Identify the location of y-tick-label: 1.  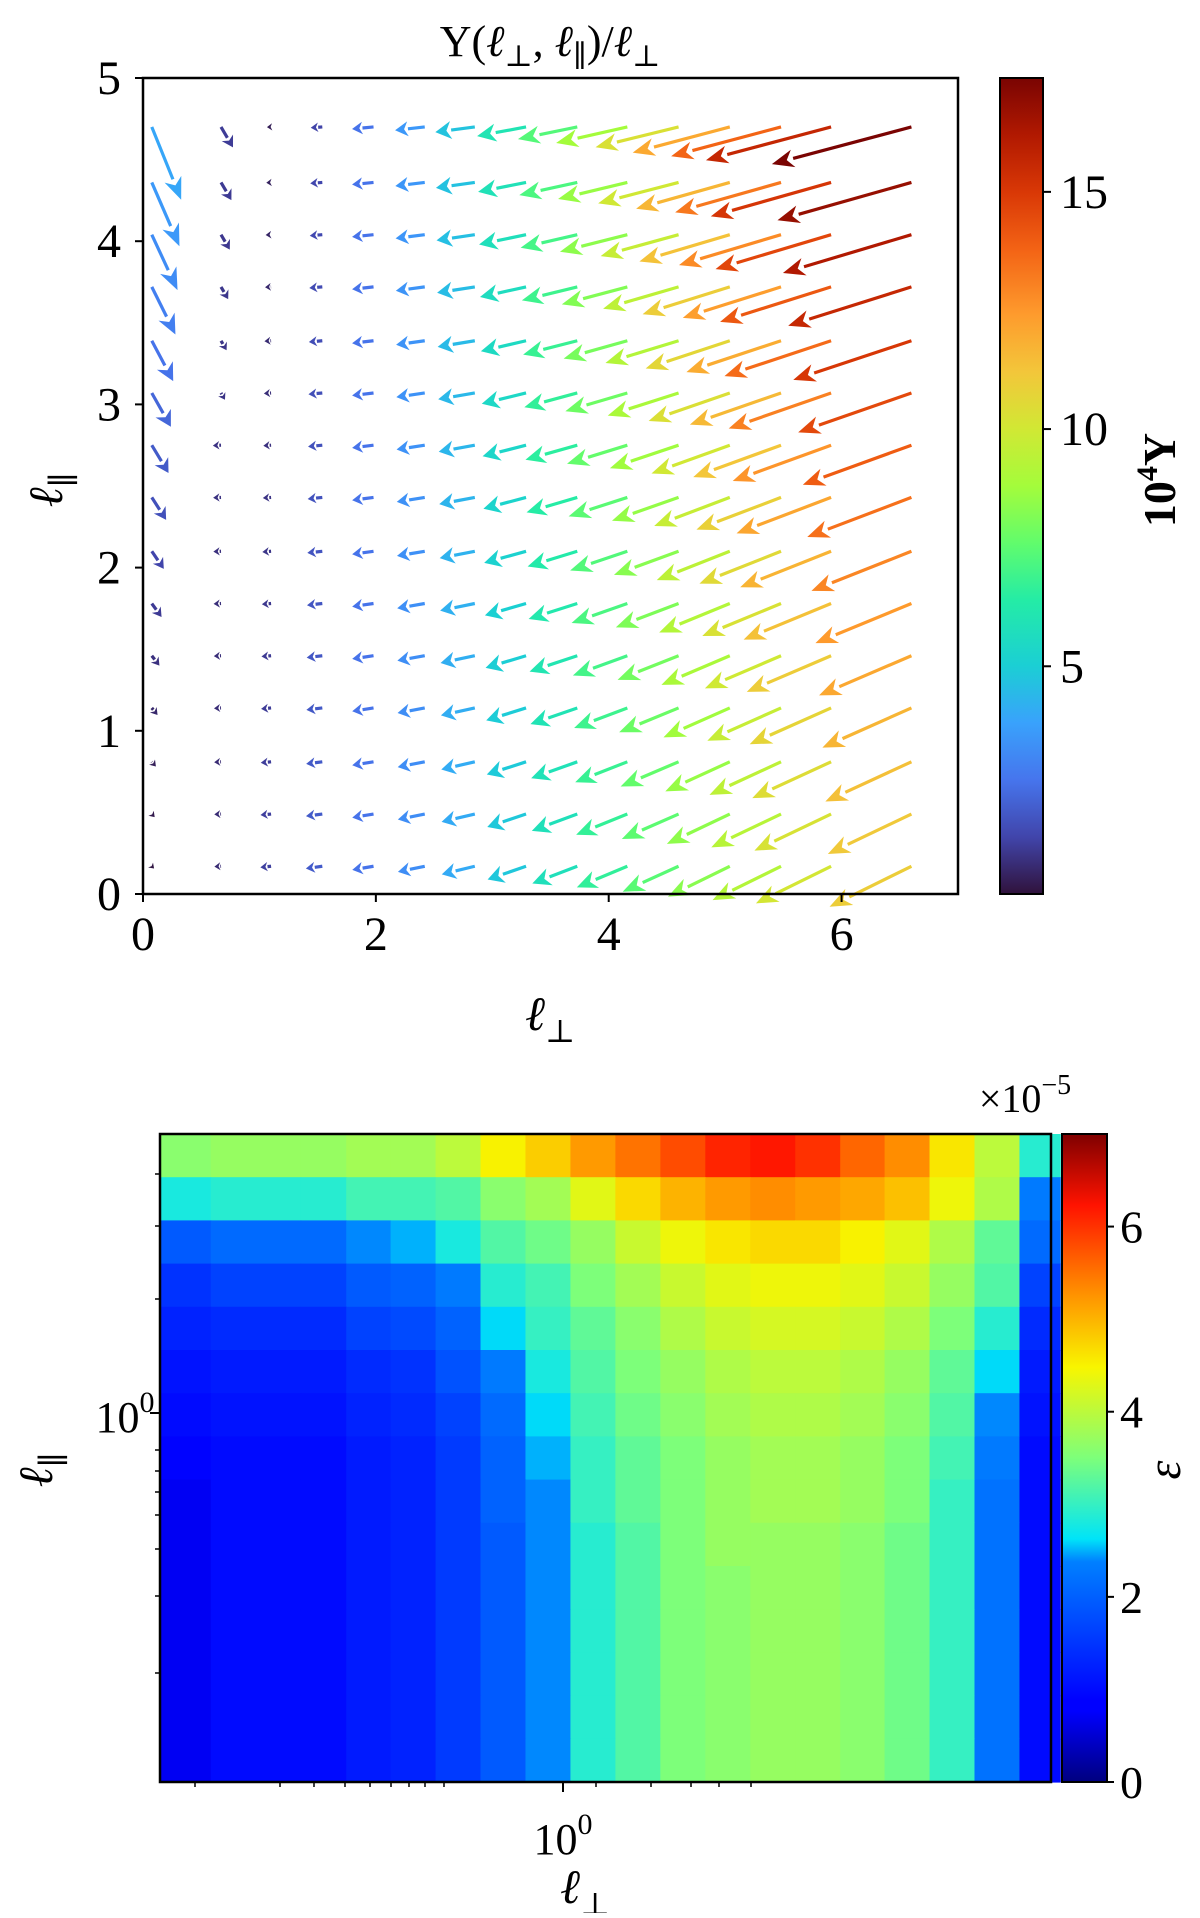
(109, 731).